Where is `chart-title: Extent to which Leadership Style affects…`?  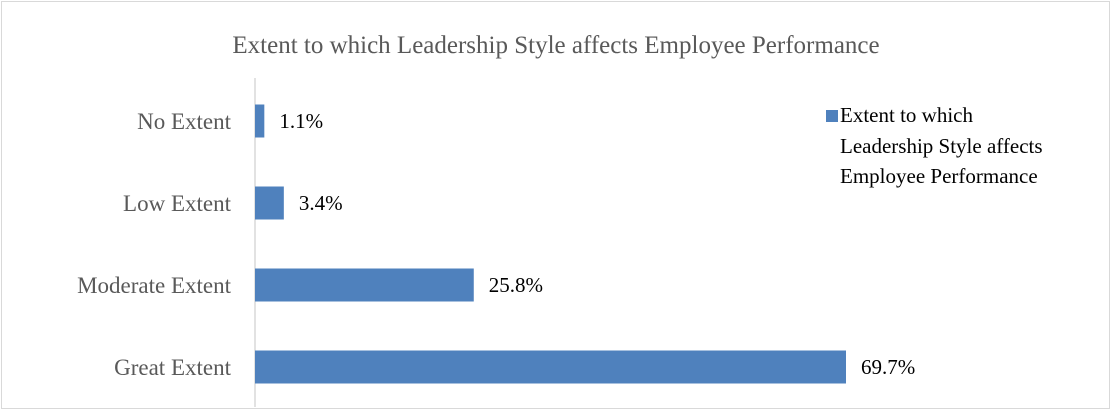 chart-title: Extent to which Leadership Style affects… is located at coordinates (555, 45).